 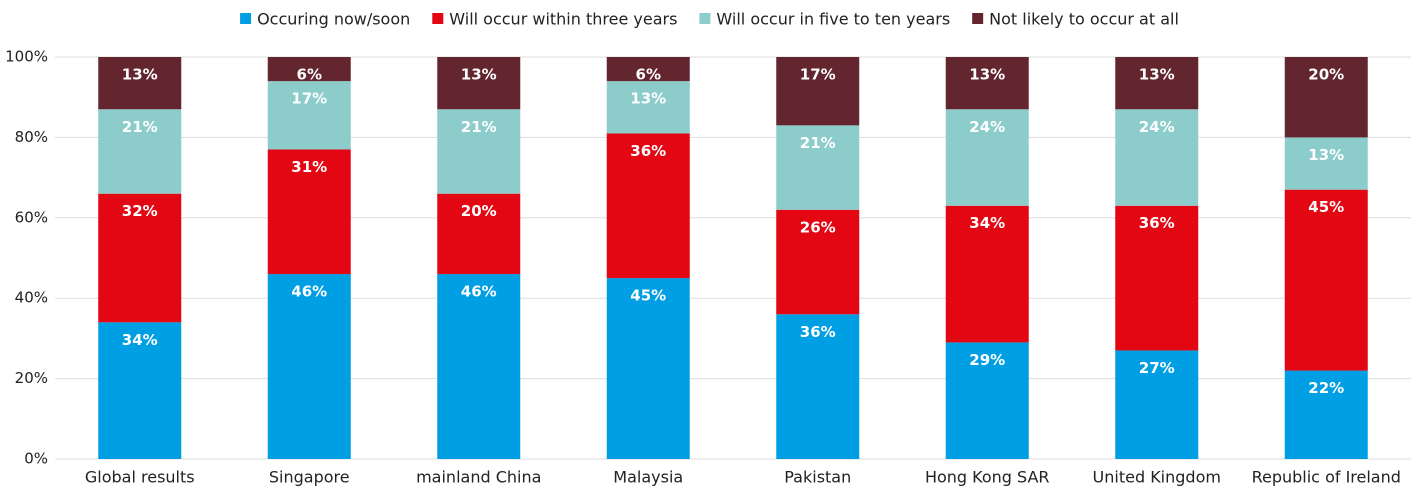 I want to click on y-tick-label: 40%, so click(x=31, y=298).